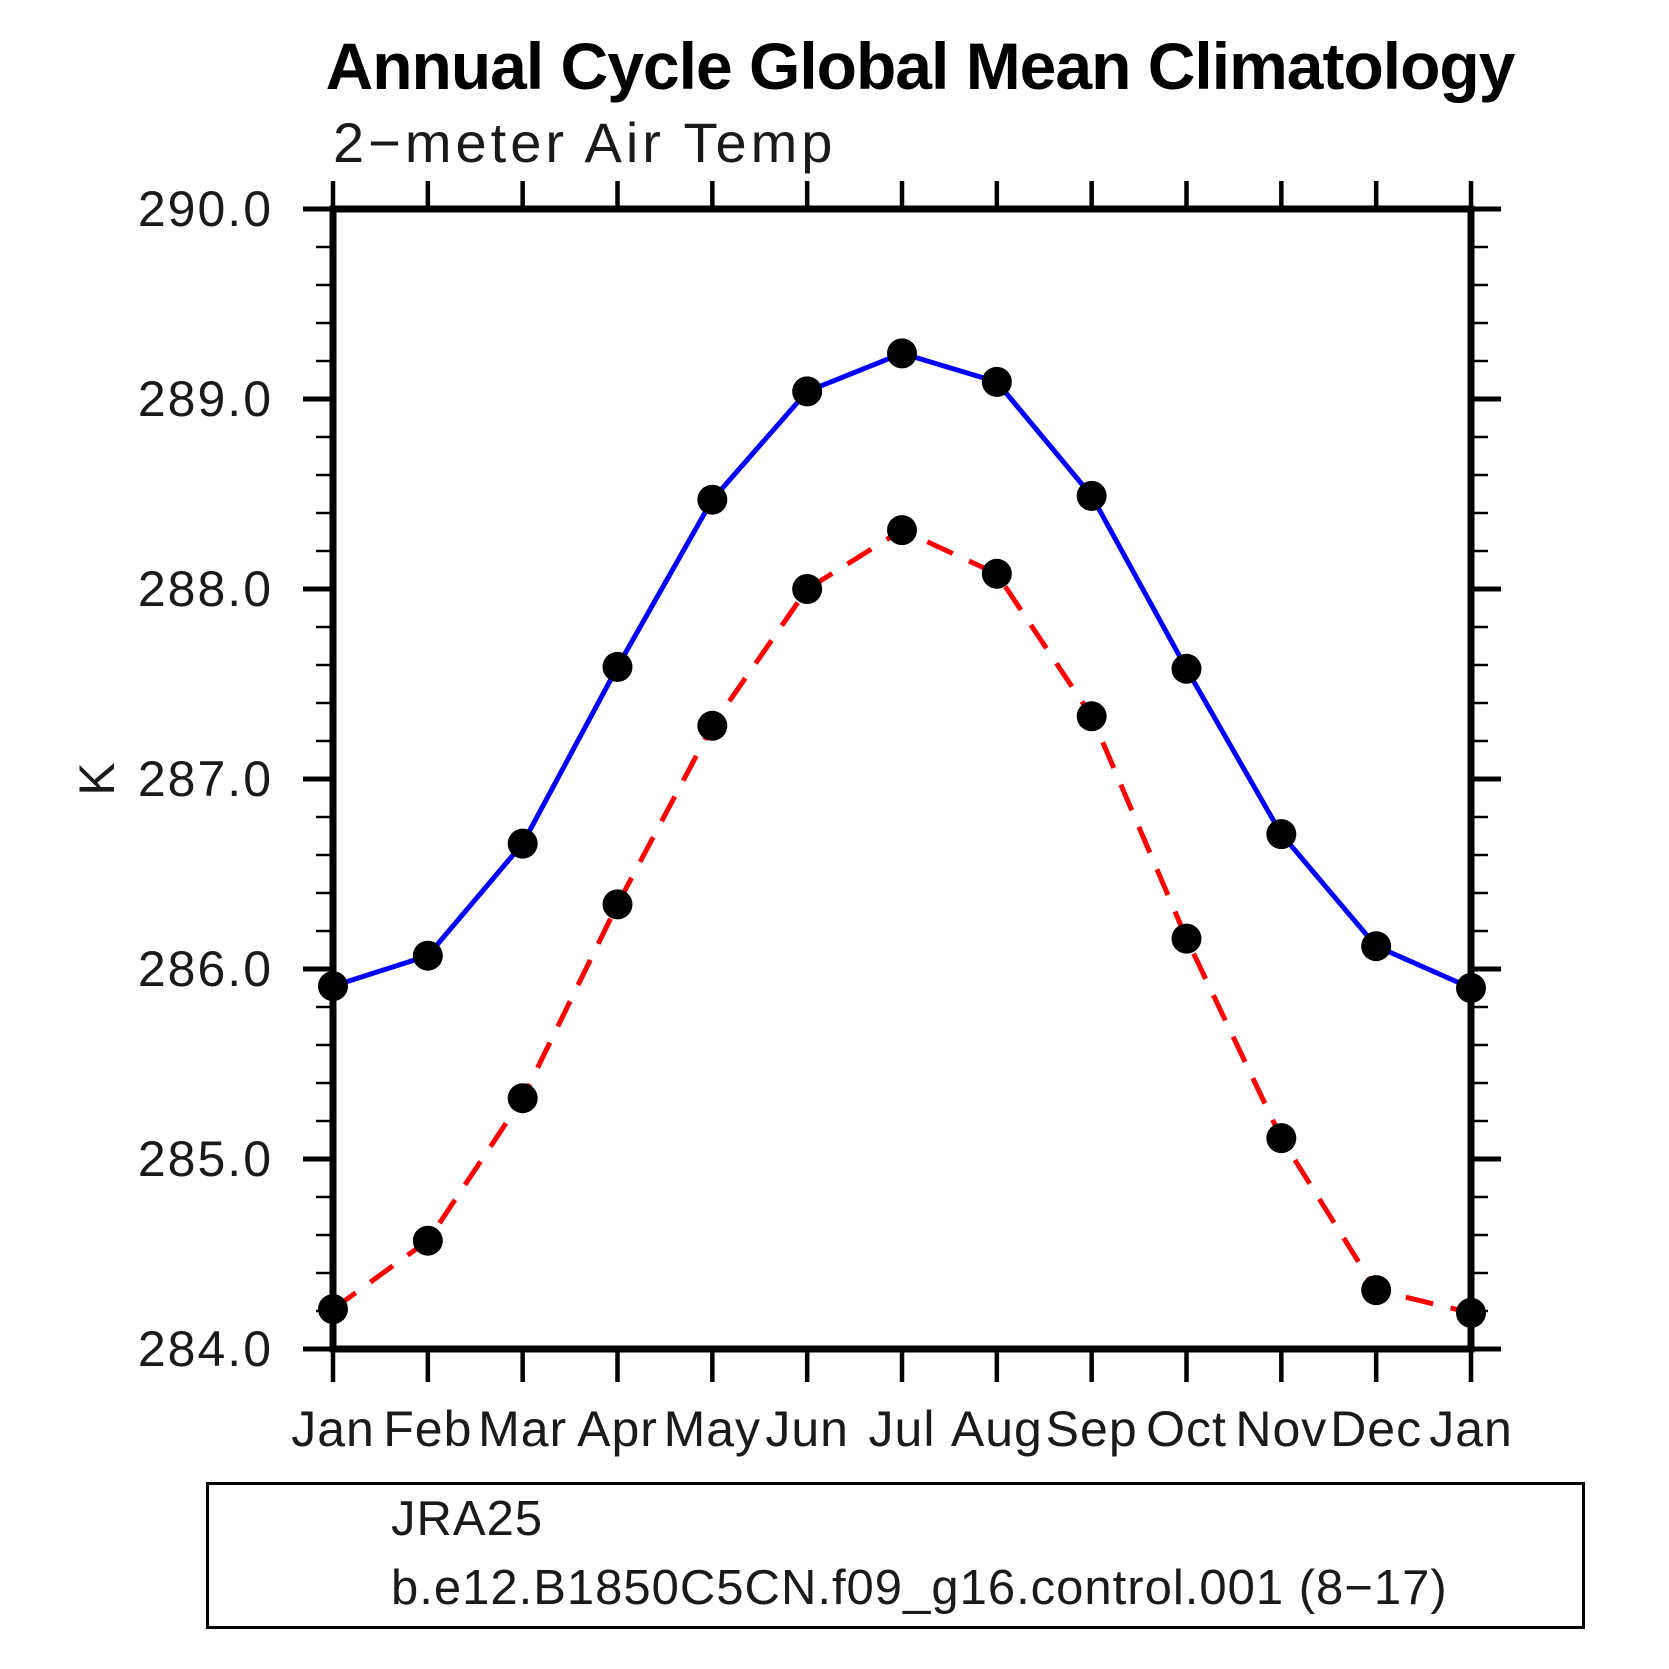  Describe the element at coordinates (902, 1429) in the screenshot. I see `x-tick-label: Jul` at that location.